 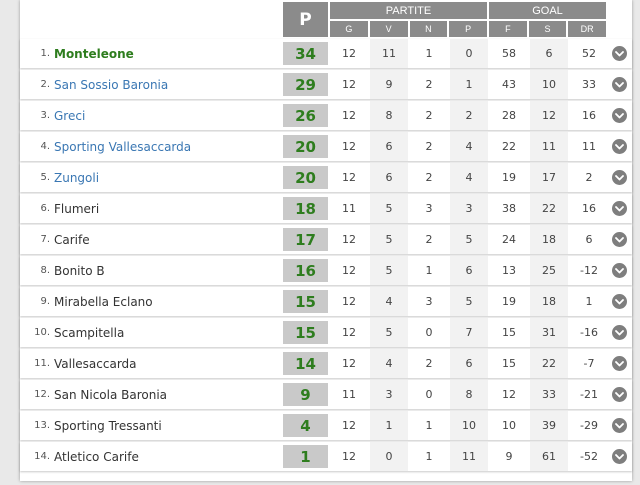 I want to click on team-name: Bonito B, so click(x=79, y=270).